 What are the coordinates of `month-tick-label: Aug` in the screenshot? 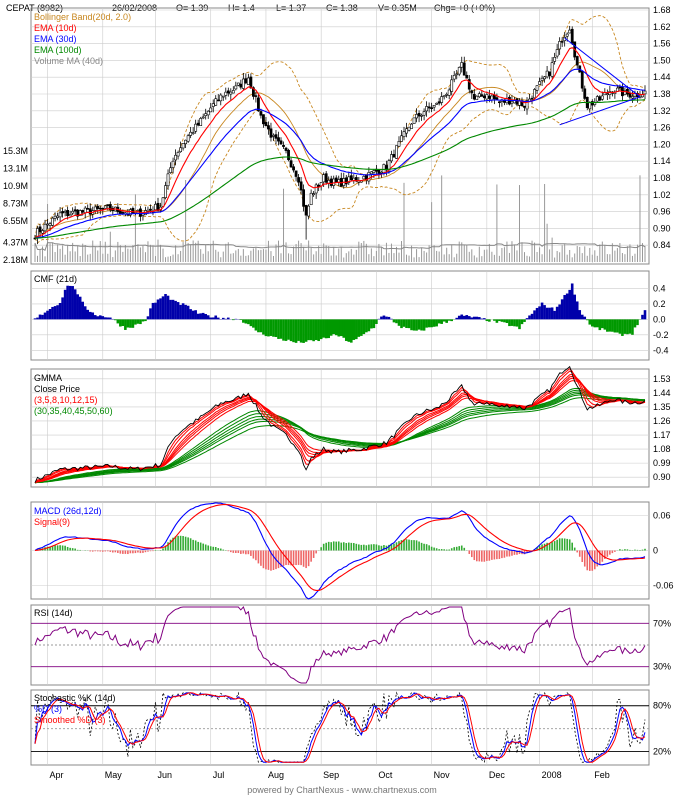 It's located at (276, 775).